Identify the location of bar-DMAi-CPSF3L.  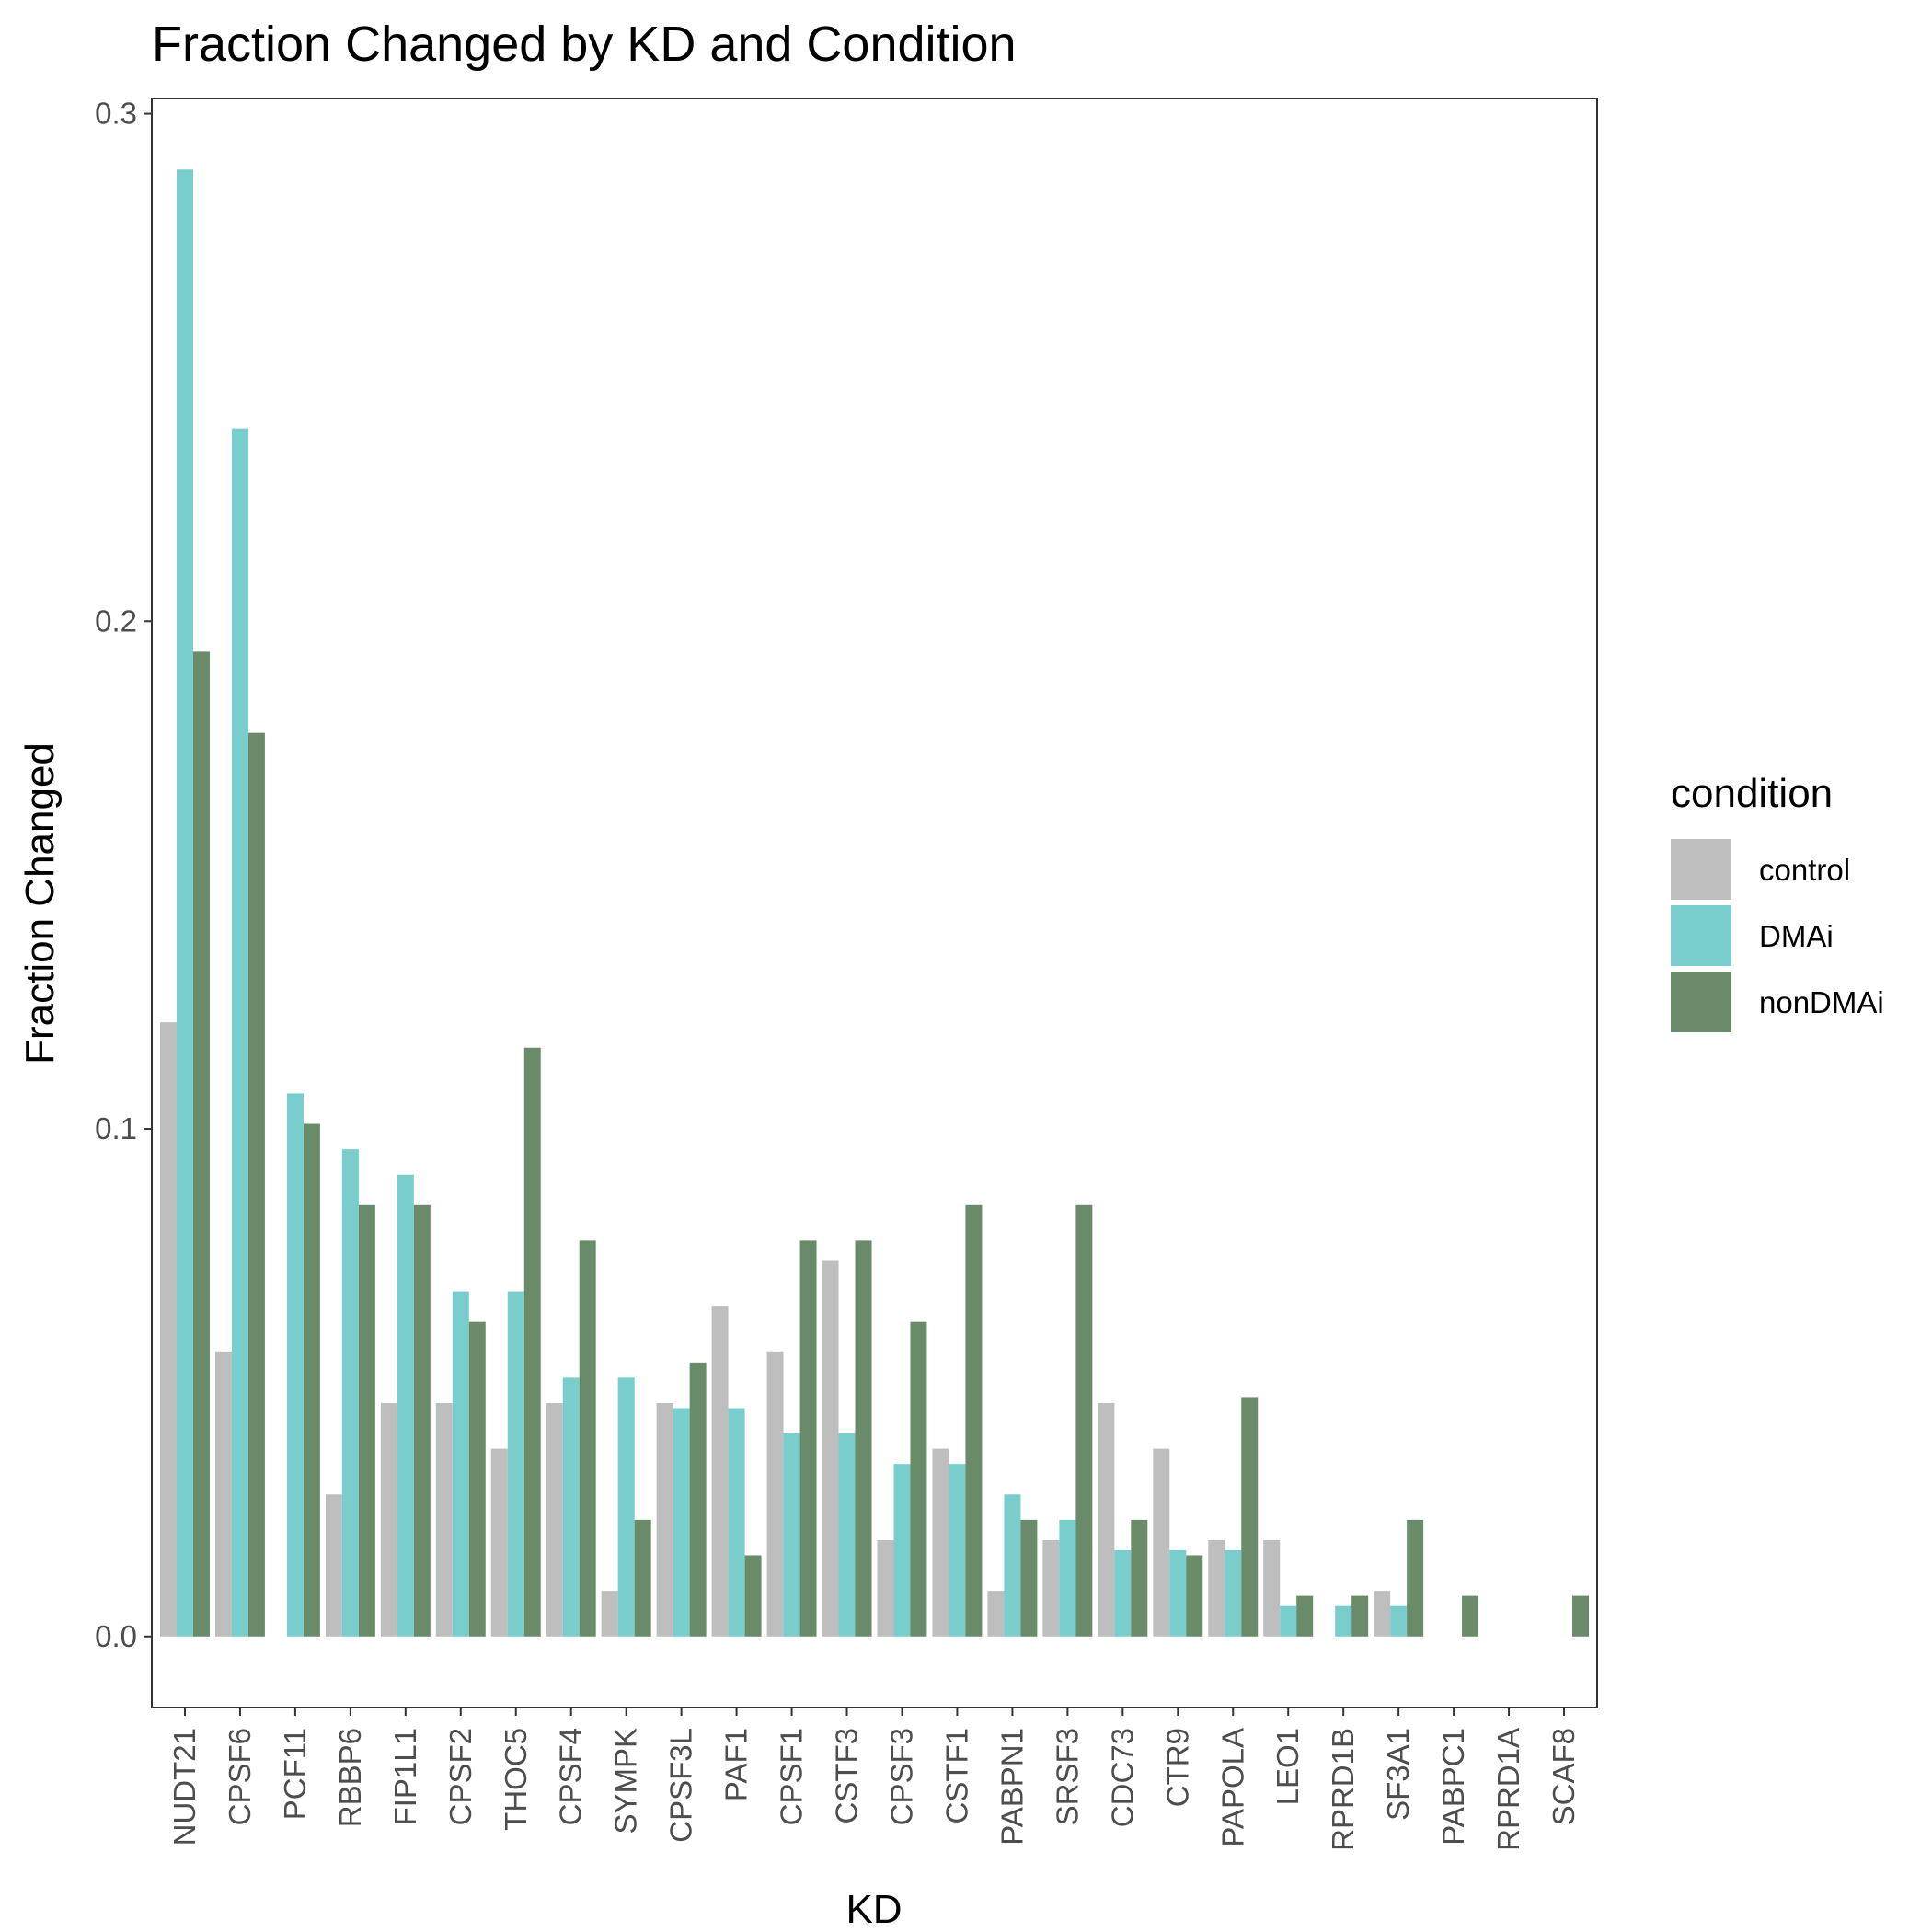
(681, 1522).